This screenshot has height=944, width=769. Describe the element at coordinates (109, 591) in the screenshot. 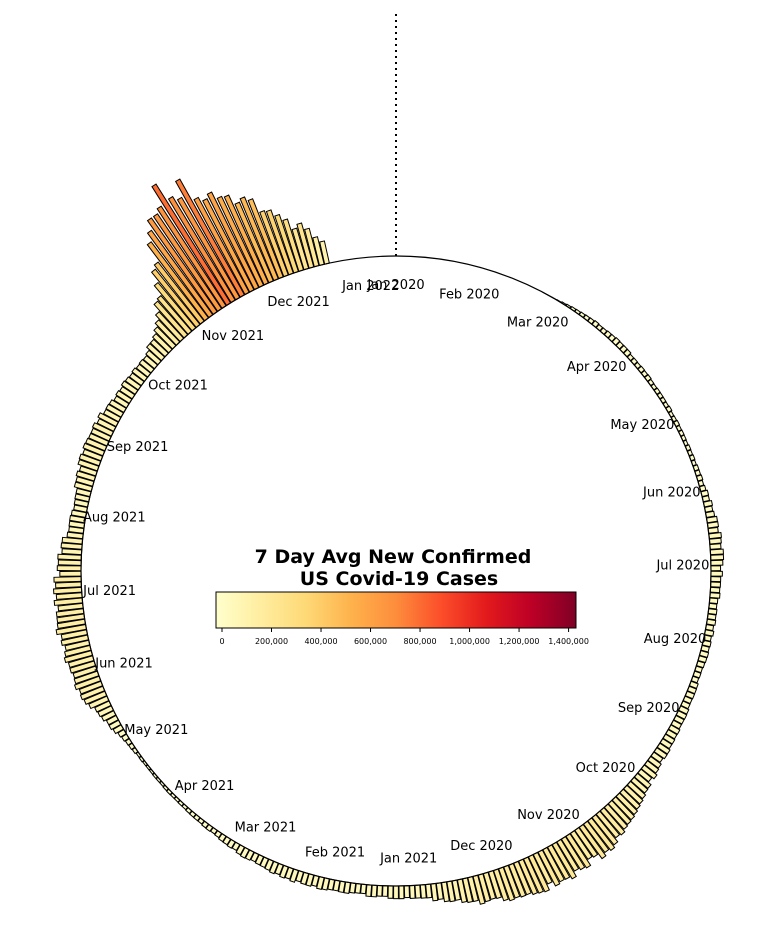

I see `month-label: Jul 2021` at that location.